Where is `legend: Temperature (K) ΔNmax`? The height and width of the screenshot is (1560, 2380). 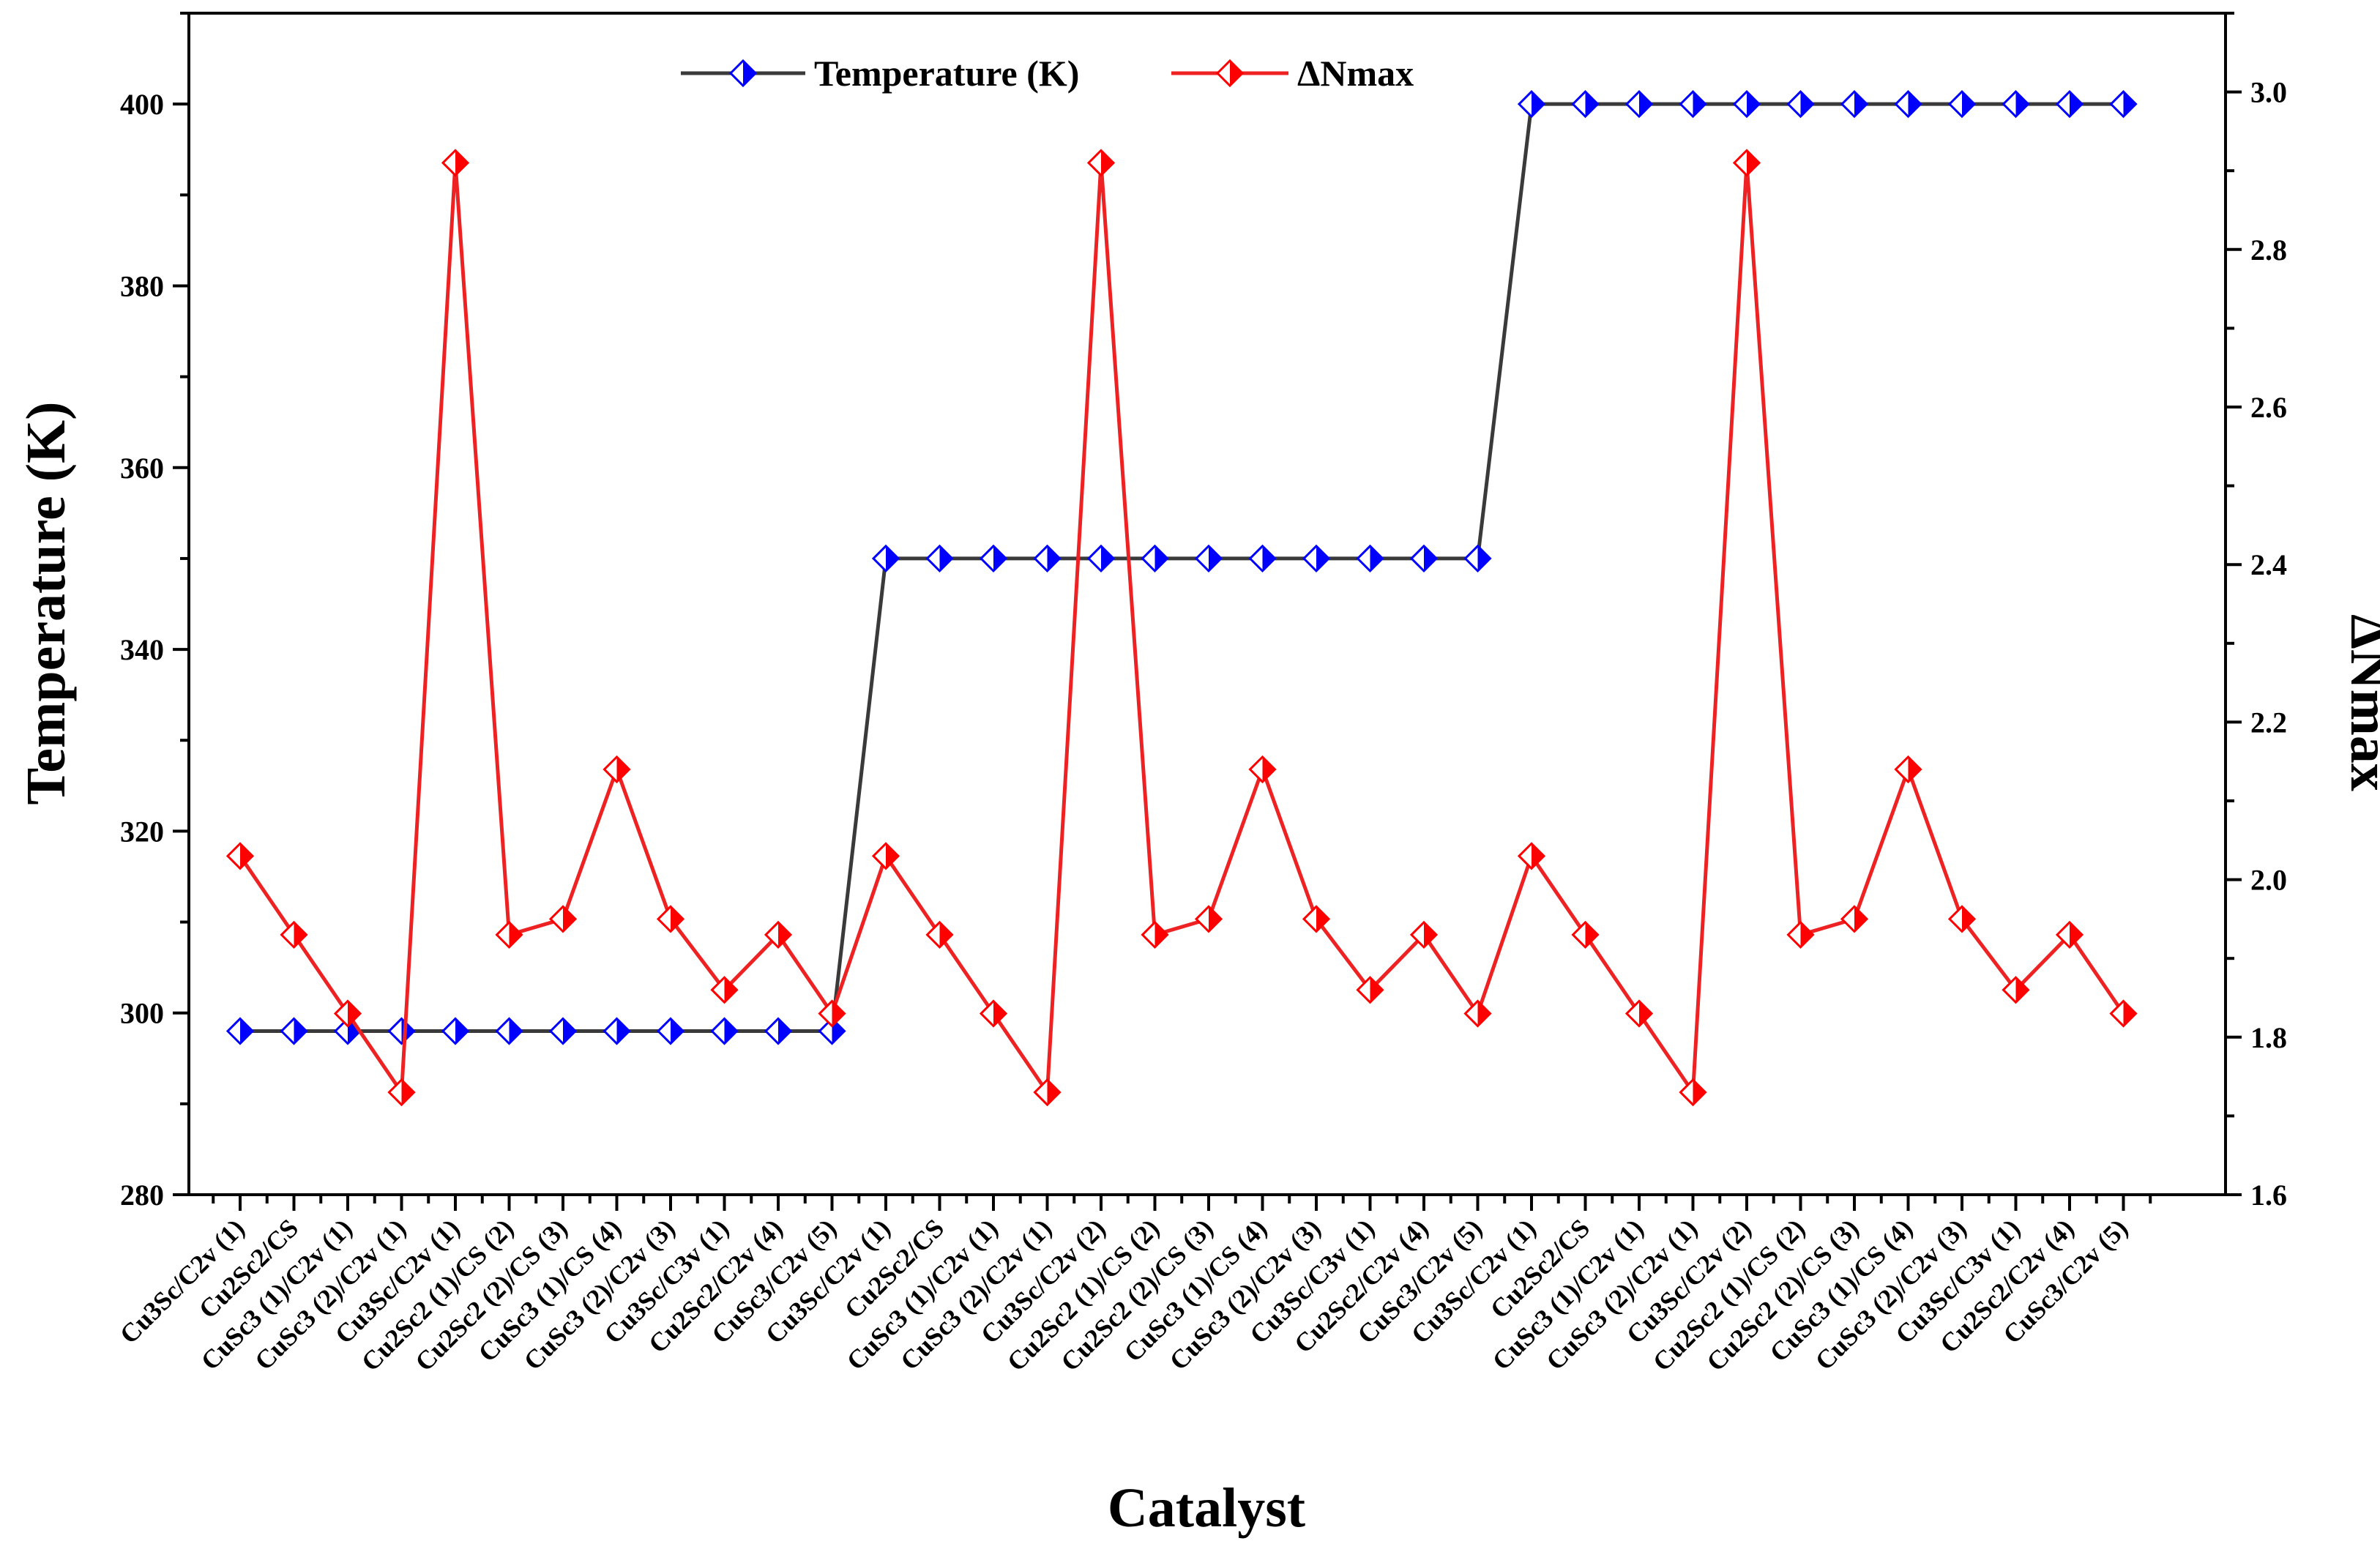 legend: Temperature (K) ΔNmax is located at coordinates (1047, 73).